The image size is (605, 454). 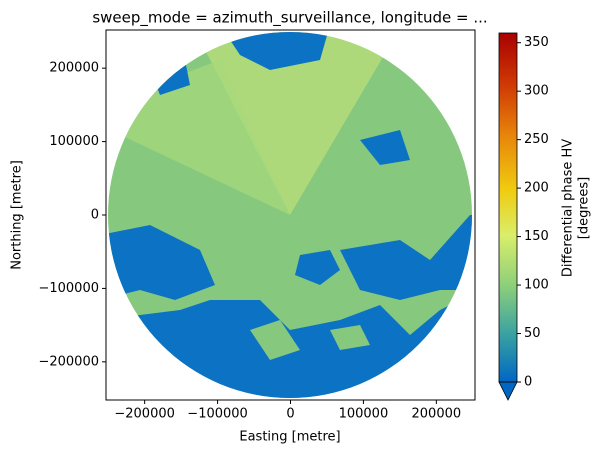 What do you see at coordinates (95, 215) in the screenshot?
I see `y-tick-label: 0` at bounding box center [95, 215].